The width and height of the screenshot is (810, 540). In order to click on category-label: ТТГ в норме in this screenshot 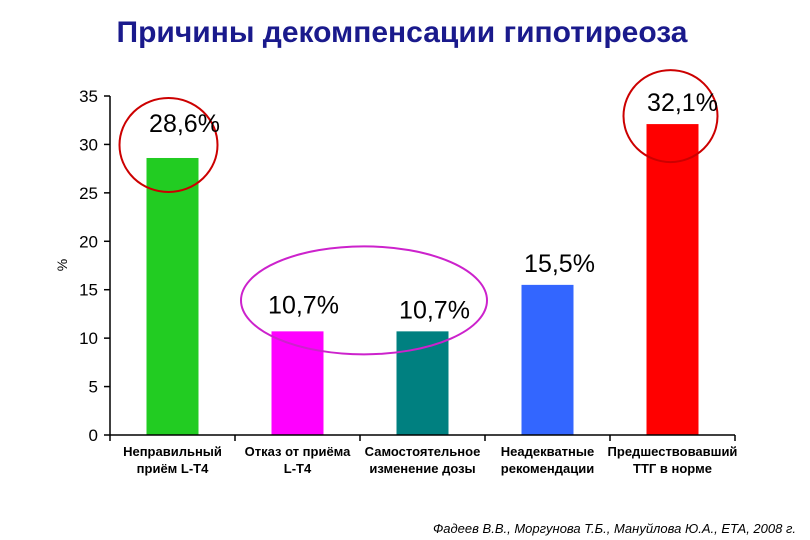, I will do `click(672, 468)`.